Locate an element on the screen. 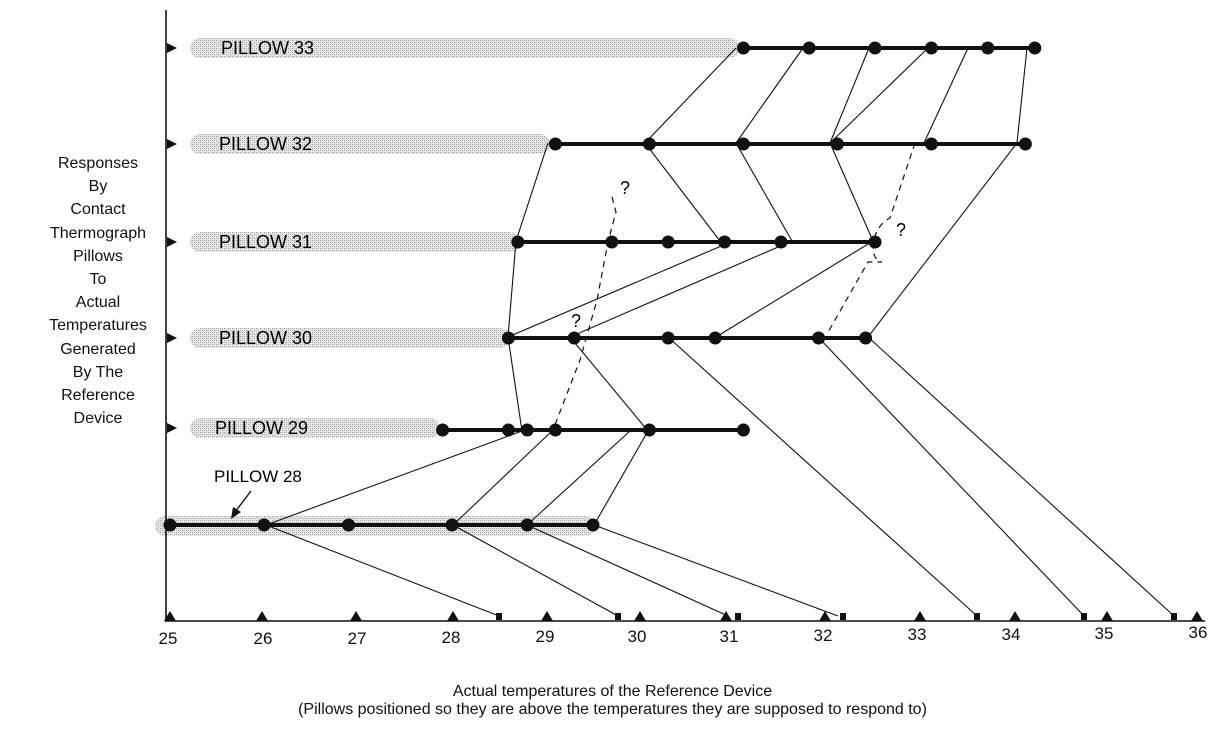 The height and width of the screenshot is (735, 1225). question-mark-upper: ? is located at coordinates (625, 188).